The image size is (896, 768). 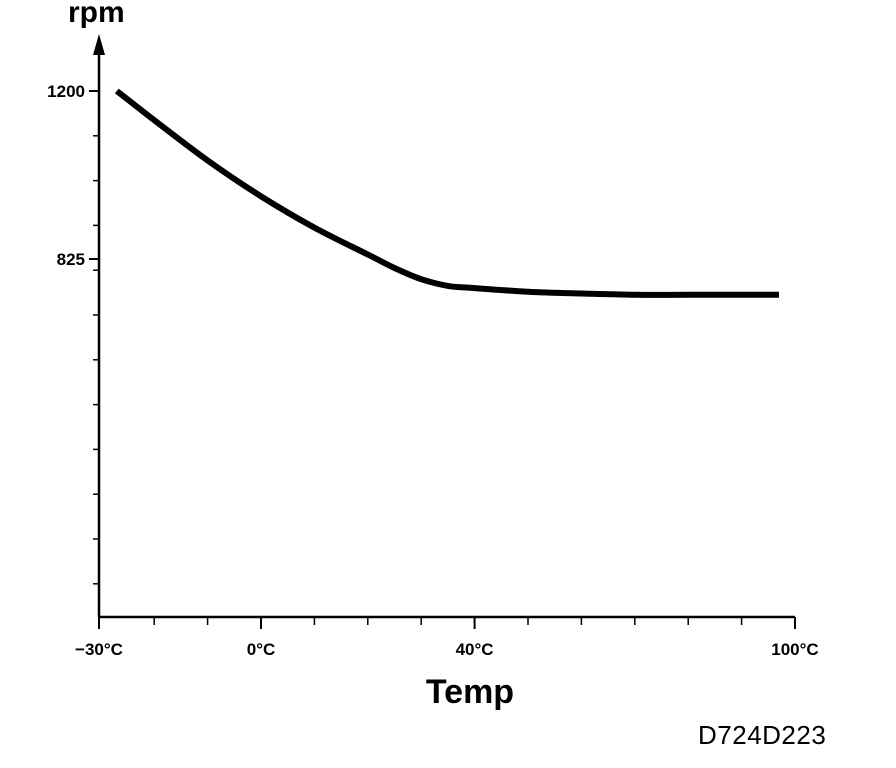 What do you see at coordinates (261, 649) in the screenshot?
I see `x-tick-label: 0°C` at bounding box center [261, 649].